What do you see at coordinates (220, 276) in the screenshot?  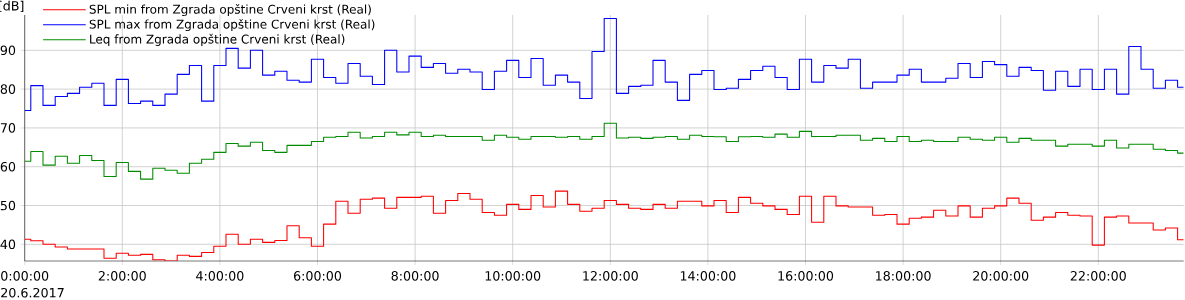 I see `x-tick-label: 4:00:00` at bounding box center [220, 276].